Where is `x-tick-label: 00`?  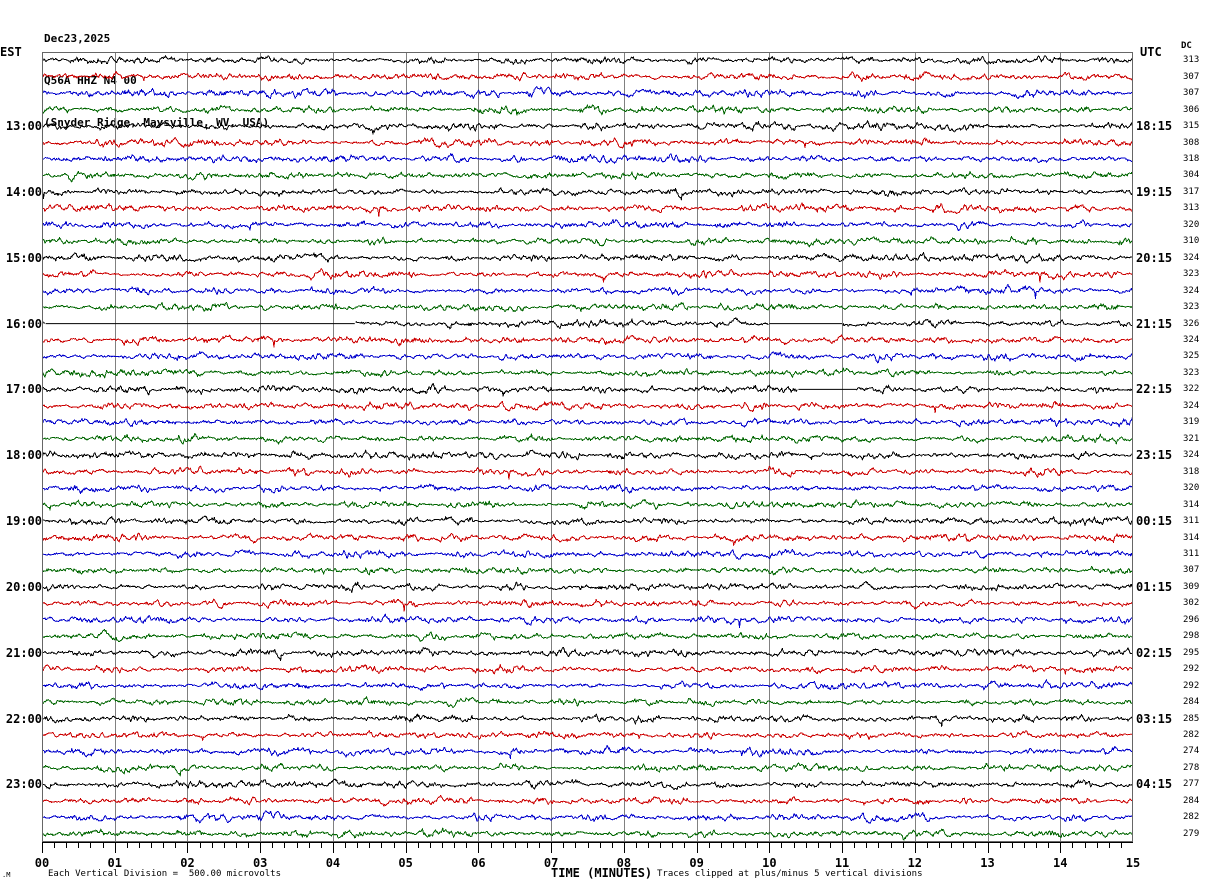 x-tick-label: 00 is located at coordinates (42, 863).